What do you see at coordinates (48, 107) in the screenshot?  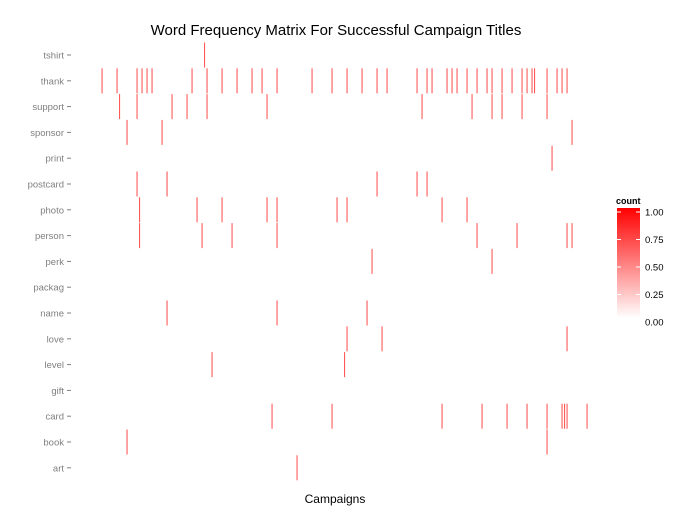 I see `y-tick-label-support: support` at bounding box center [48, 107].